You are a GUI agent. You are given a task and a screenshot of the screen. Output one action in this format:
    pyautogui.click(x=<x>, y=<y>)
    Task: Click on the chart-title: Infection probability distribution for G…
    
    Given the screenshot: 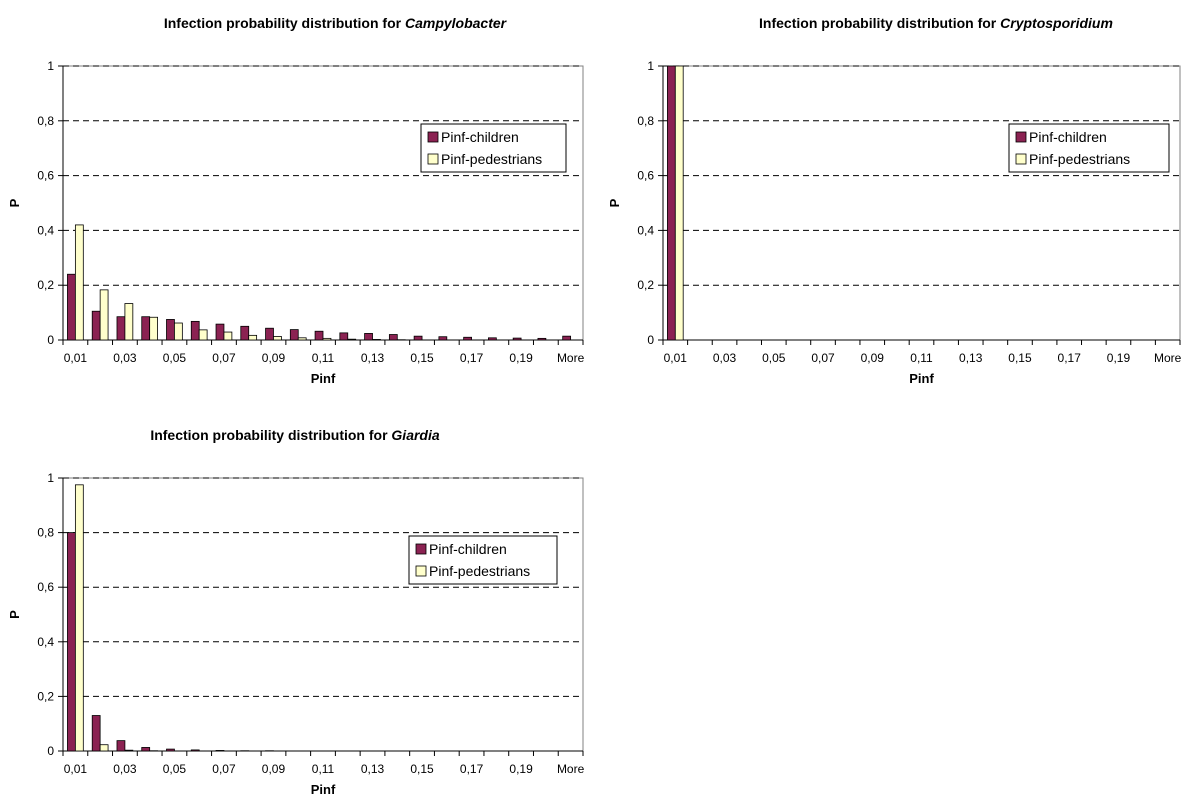 What is the action you would take?
    pyautogui.click(x=295, y=435)
    